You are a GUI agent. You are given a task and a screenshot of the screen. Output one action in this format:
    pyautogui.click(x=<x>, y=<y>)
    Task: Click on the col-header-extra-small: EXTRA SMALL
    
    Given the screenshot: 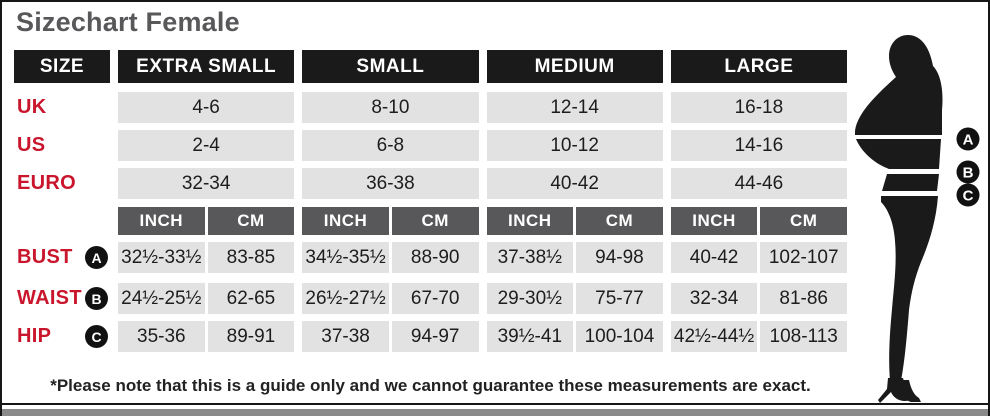 What is the action you would take?
    pyautogui.click(x=206, y=66)
    